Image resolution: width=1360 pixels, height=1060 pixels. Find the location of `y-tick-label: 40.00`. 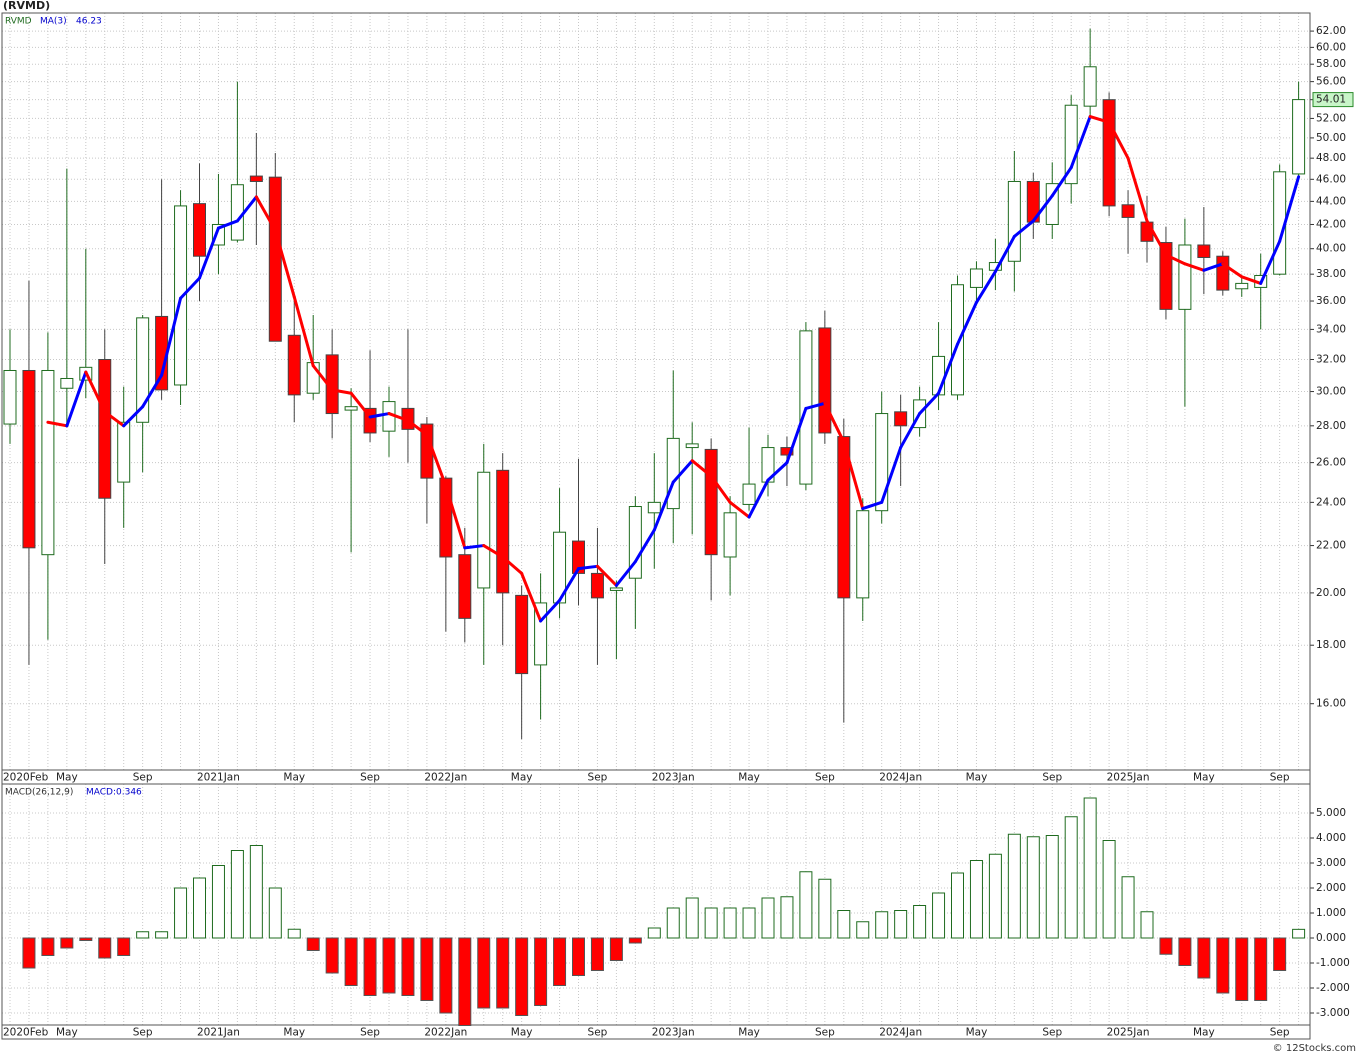

y-tick-label: 40.00 is located at coordinates (1331, 249).